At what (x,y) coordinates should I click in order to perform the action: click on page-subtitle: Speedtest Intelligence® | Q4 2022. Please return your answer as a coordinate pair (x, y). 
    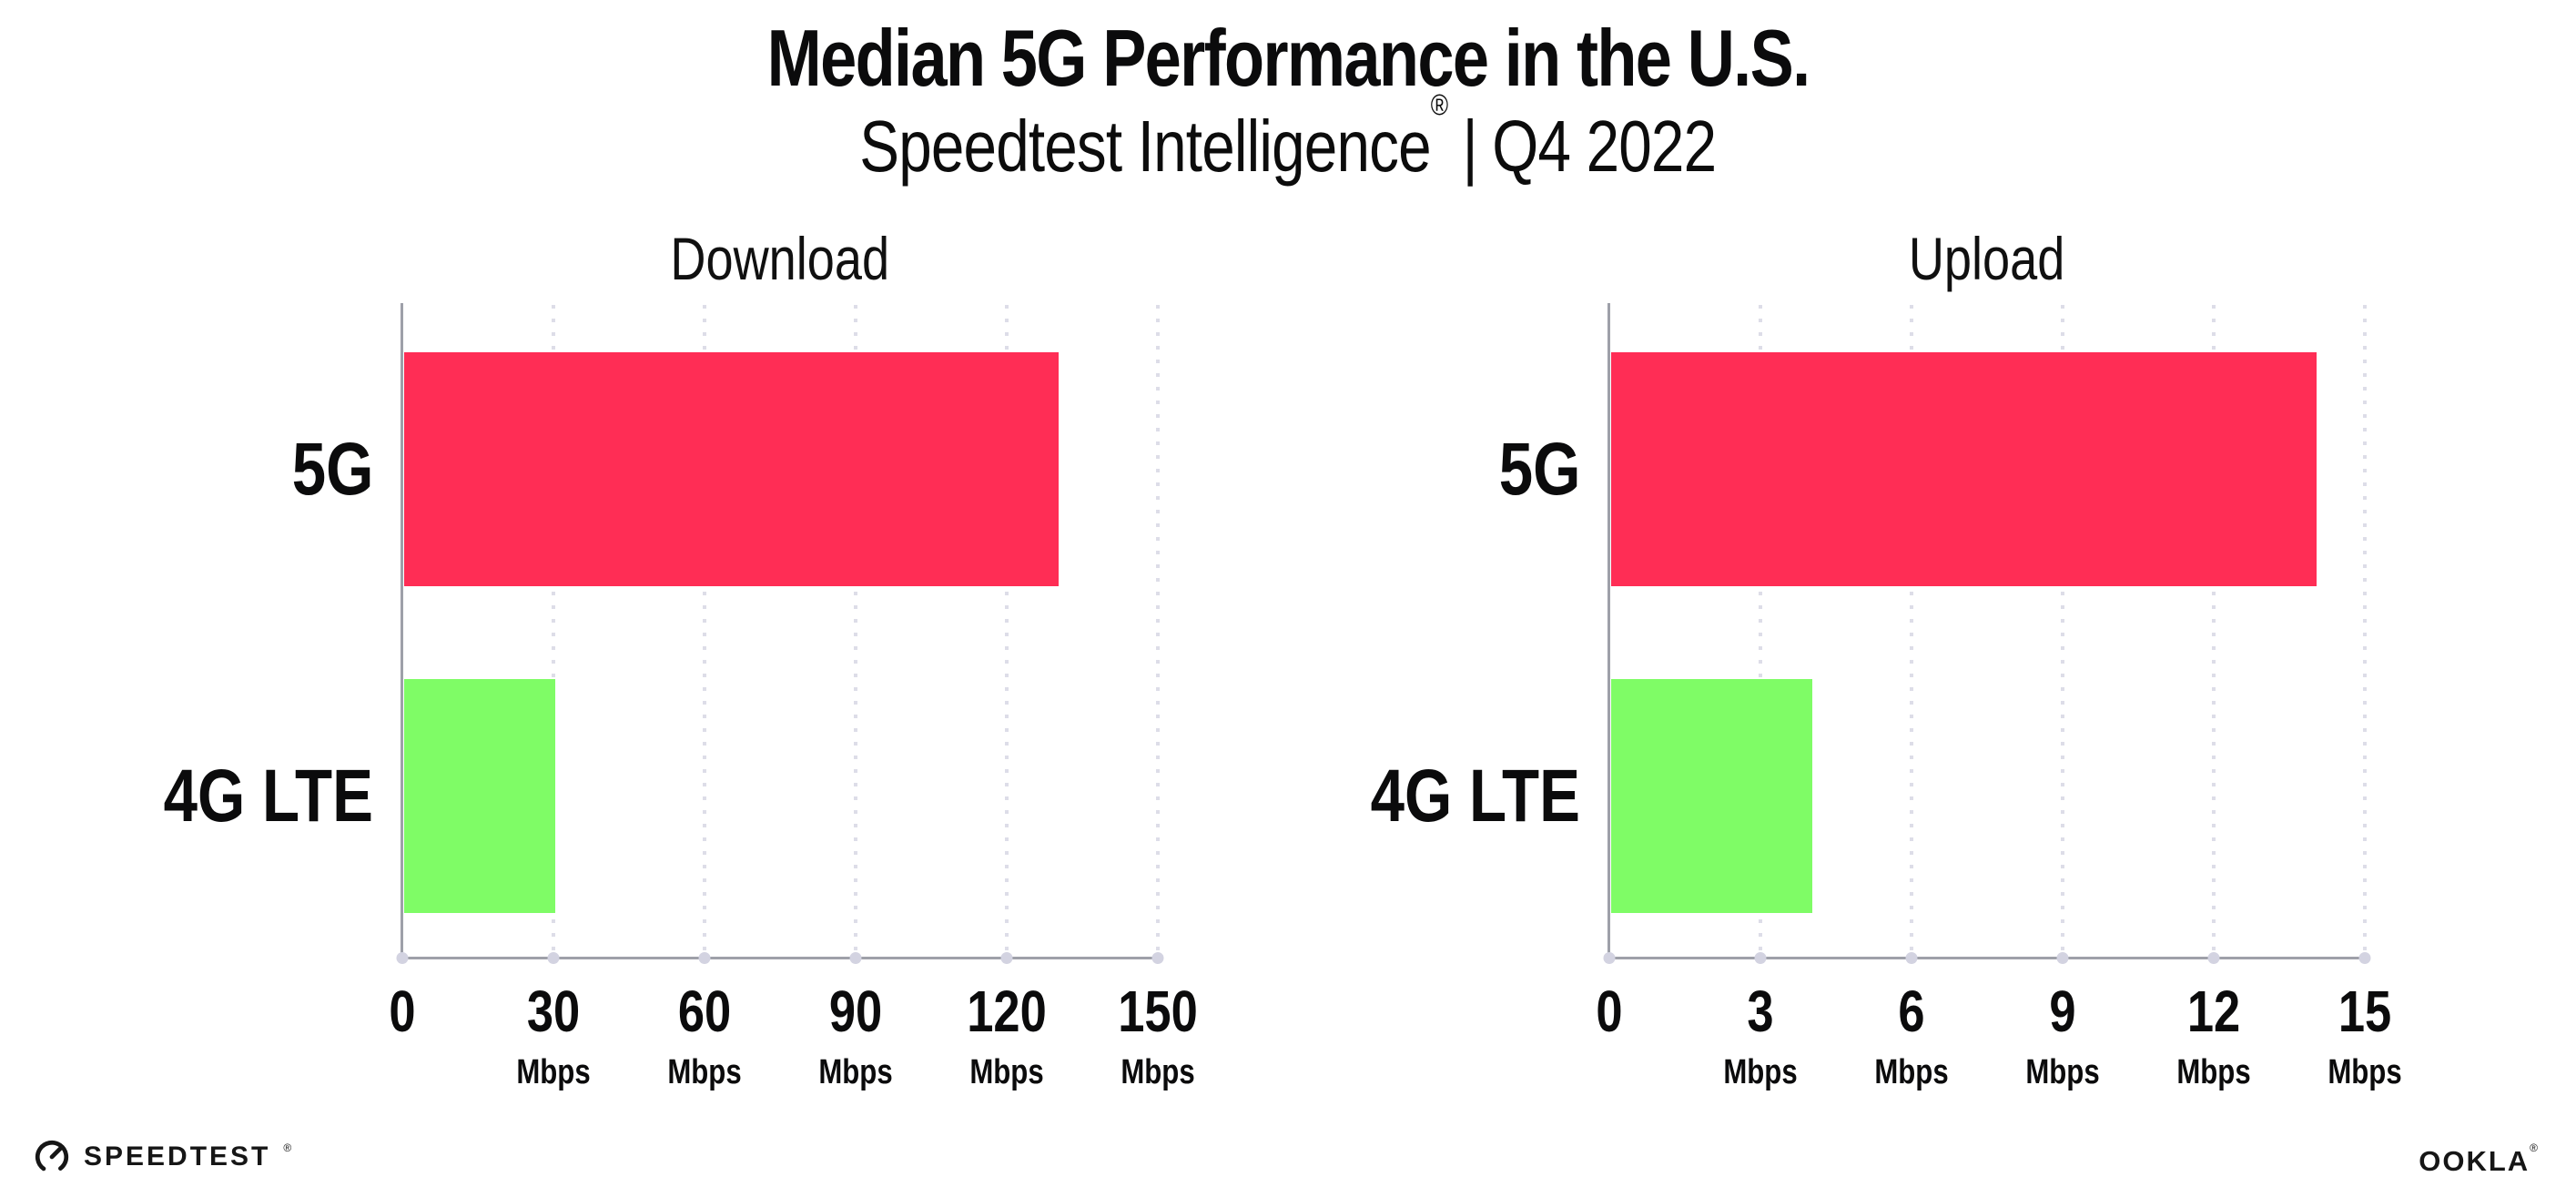
    Looking at the image, I should click on (1288, 138).